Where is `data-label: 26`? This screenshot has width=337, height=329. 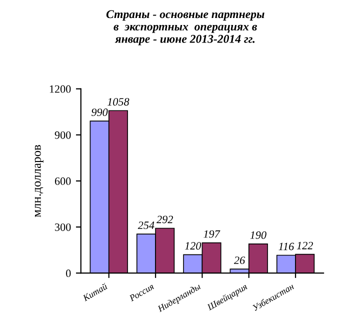
data-label: 26 is located at coordinates (240, 260).